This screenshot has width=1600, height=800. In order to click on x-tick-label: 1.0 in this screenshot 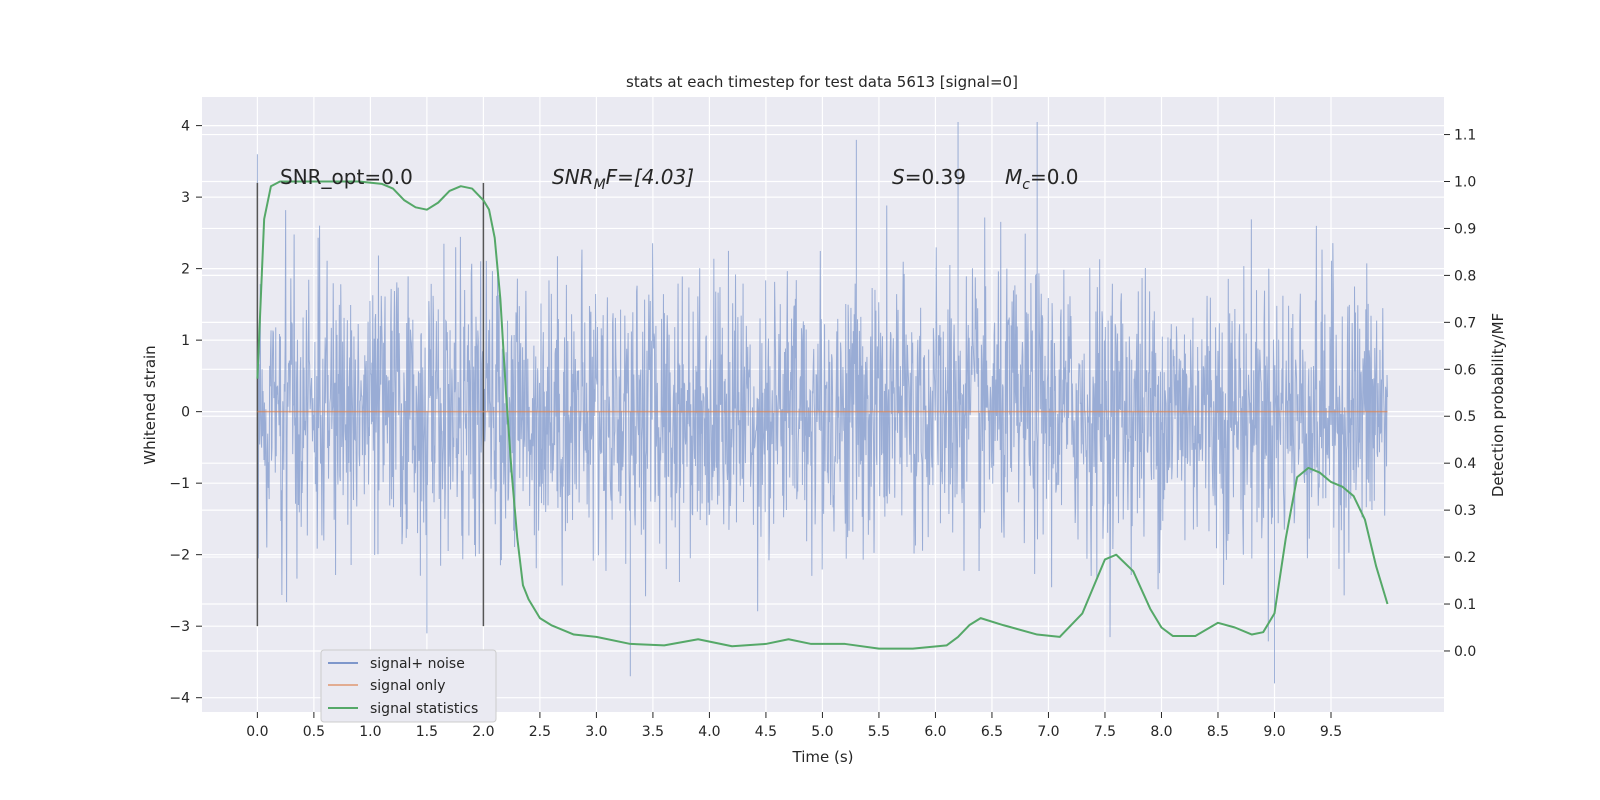, I will do `click(370, 732)`.